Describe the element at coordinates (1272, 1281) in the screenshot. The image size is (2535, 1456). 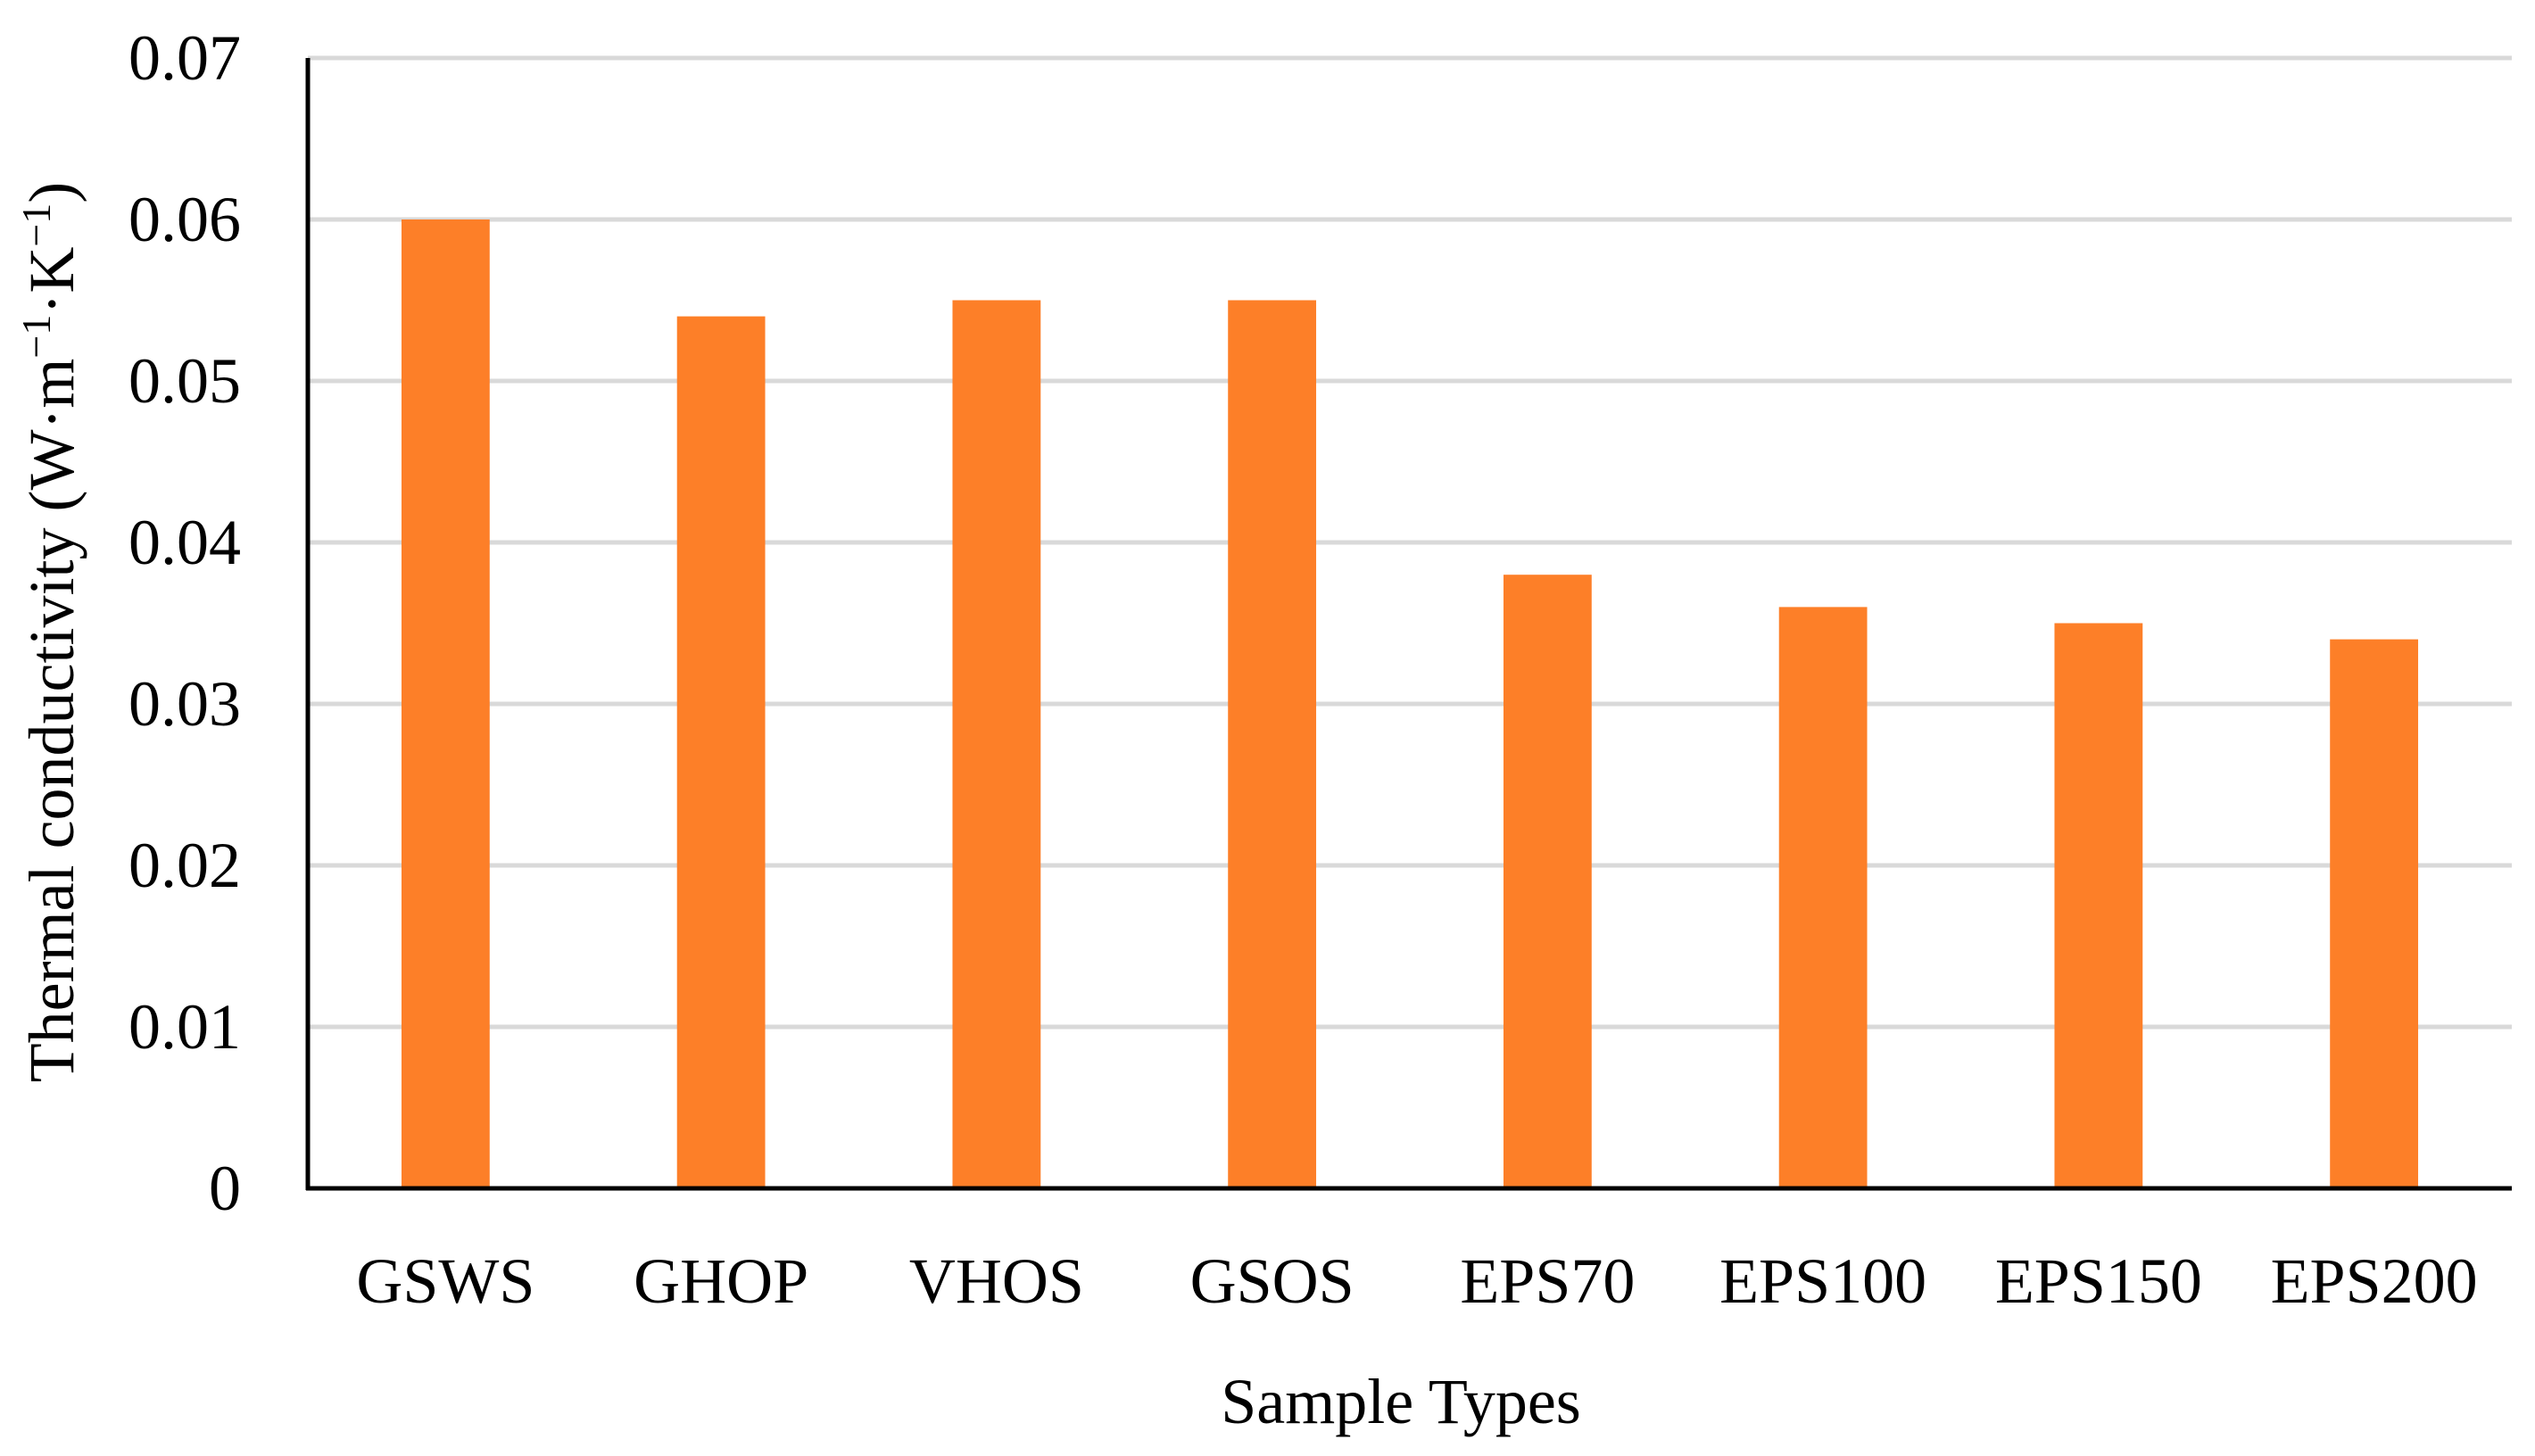
I see `x-tick-label: GSOS` at that location.